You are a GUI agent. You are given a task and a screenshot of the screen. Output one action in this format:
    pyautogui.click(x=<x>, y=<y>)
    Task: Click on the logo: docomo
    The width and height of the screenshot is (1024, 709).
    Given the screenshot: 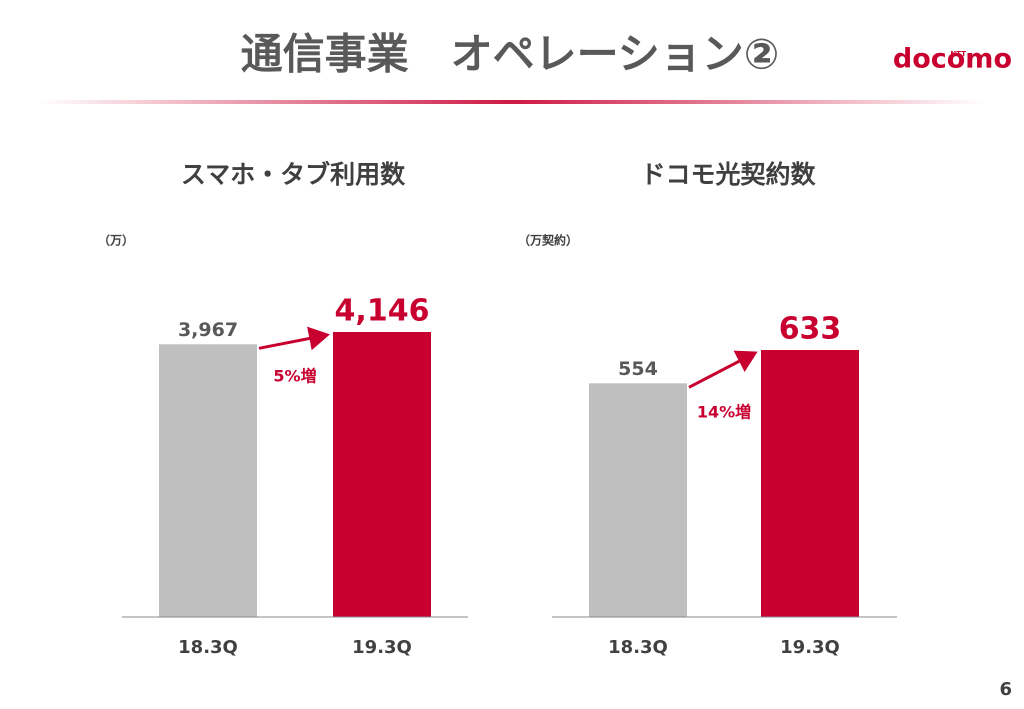 What is the action you would take?
    pyautogui.click(x=952, y=59)
    